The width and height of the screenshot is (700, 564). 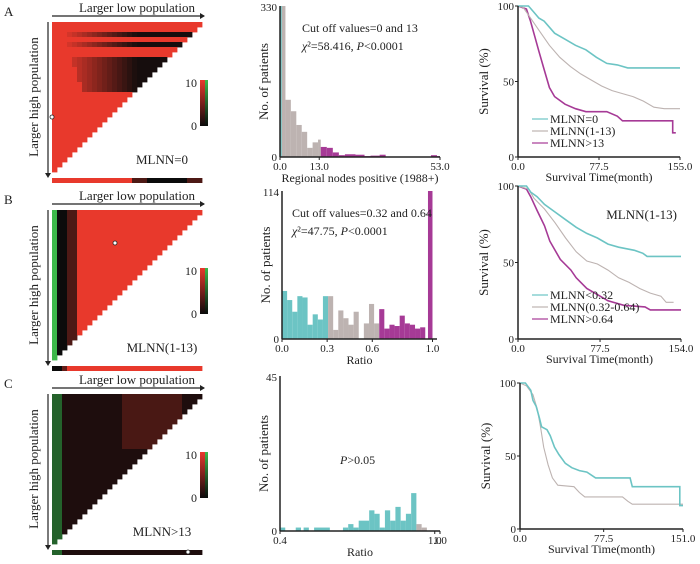 What do you see at coordinates (8, 199) in the screenshot?
I see `panel-label: B` at bounding box center [8, 199].